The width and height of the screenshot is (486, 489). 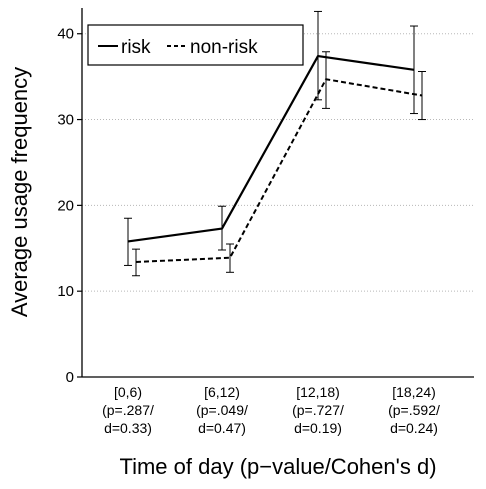 I want to click on x-category-label: [18,24) (p=.592/d=0.24), so click(x=414, y=410).